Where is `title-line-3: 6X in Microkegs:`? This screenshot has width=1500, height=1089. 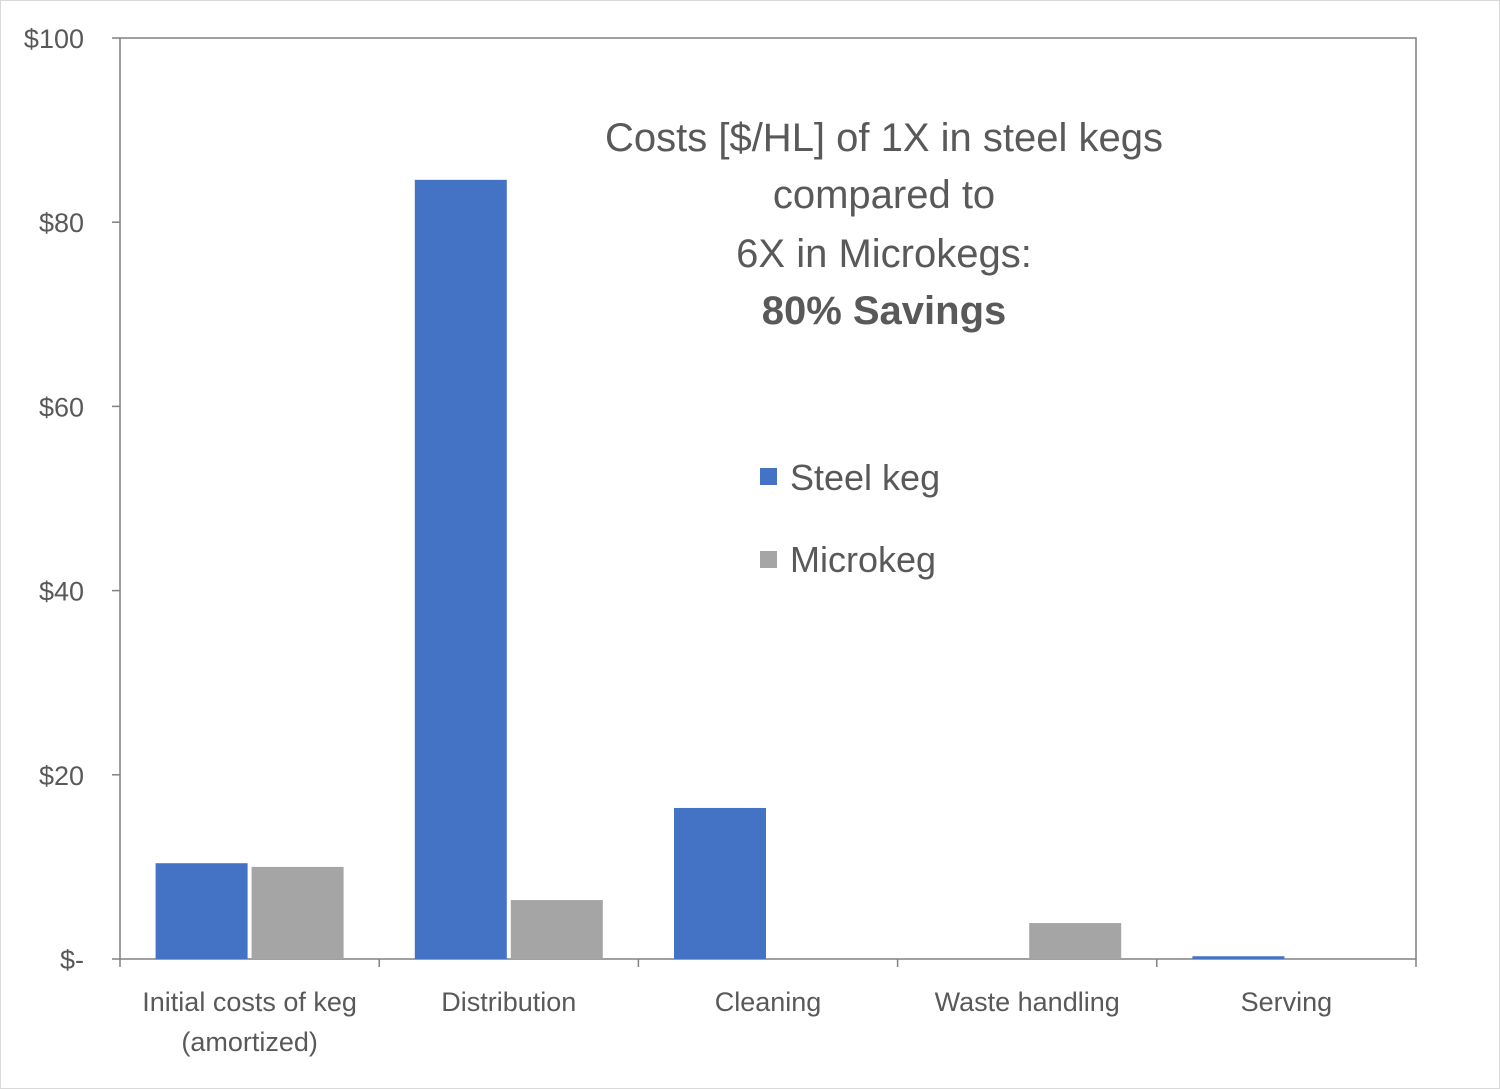
title-line-3: 6X in Microkegs: is located at coordinates (884, 254).